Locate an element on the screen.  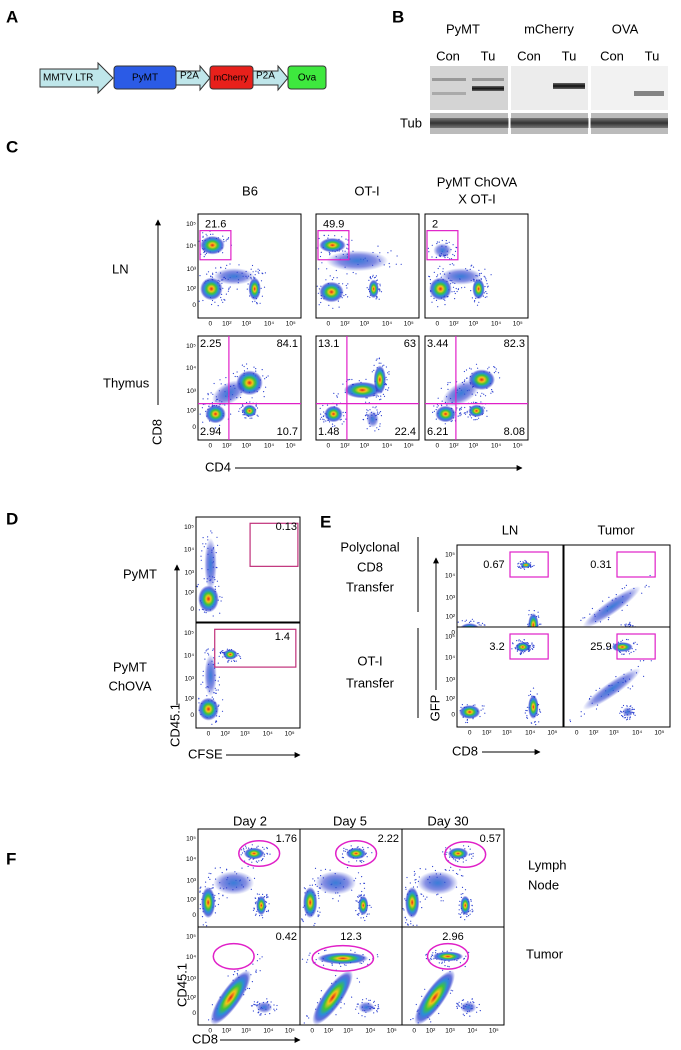
flow-plot: 0 10² 10³ 10⁴ 10⁵ 0 10² 10³ 10⁴ 10⁵ 0.42 is located at coordinates (243, 980).